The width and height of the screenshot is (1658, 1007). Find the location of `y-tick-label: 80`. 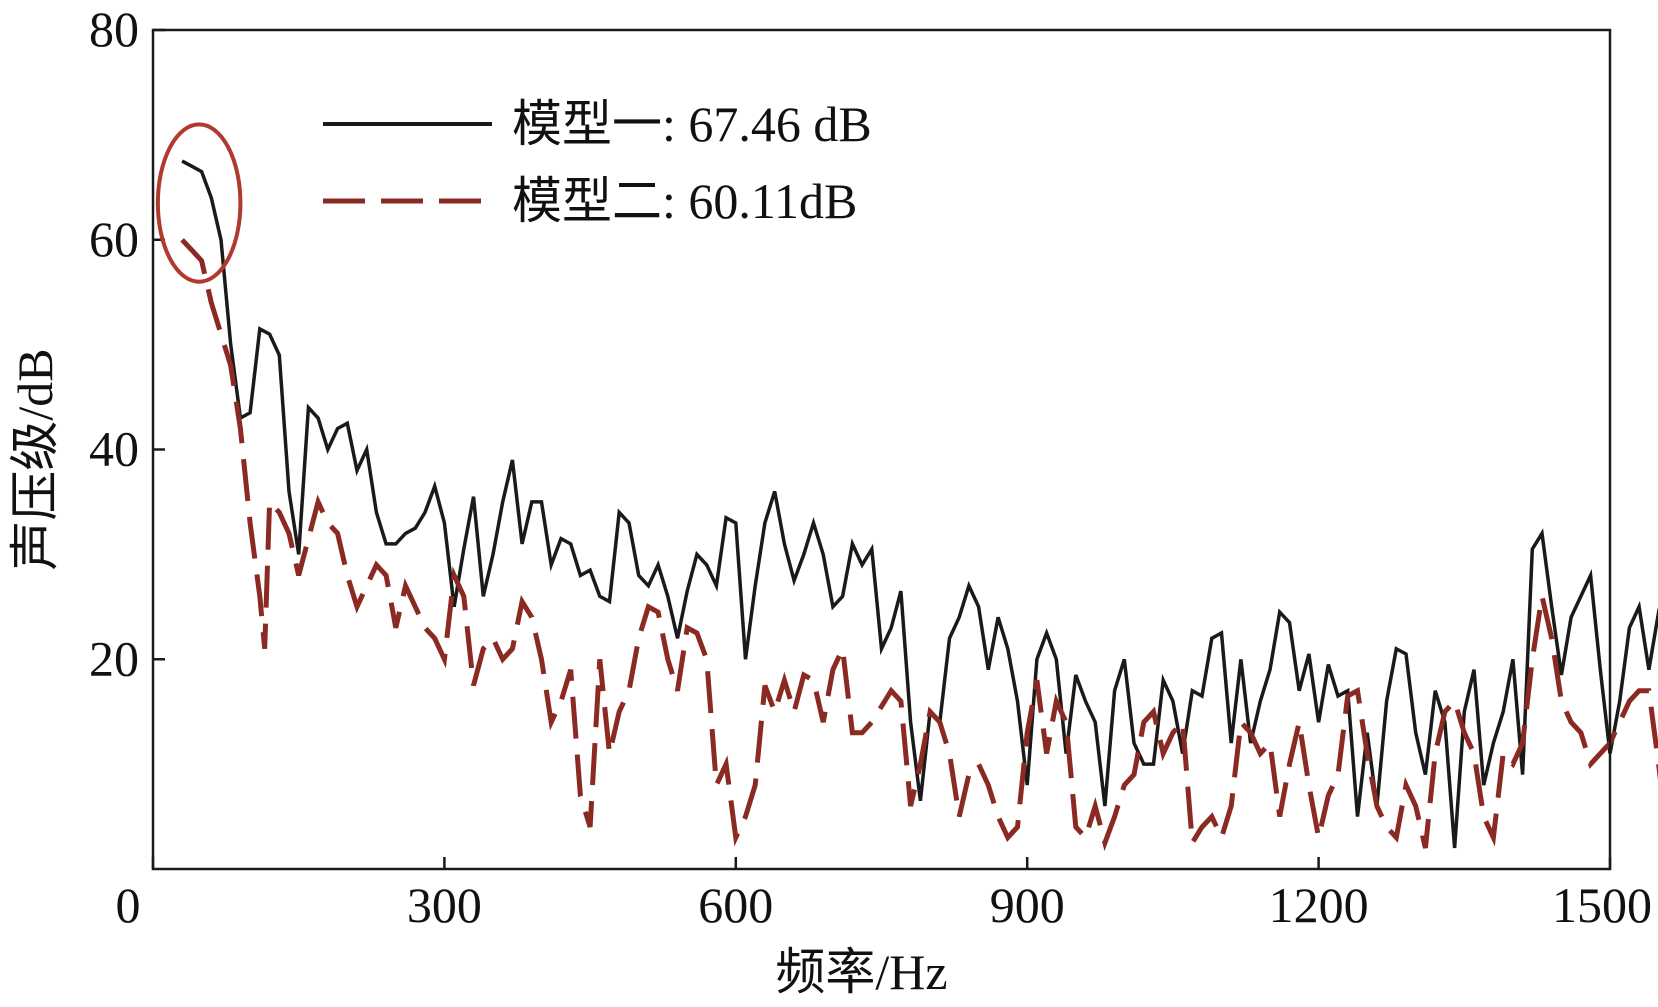

y-tick-label: 80 is located at coordinates (114, 29).